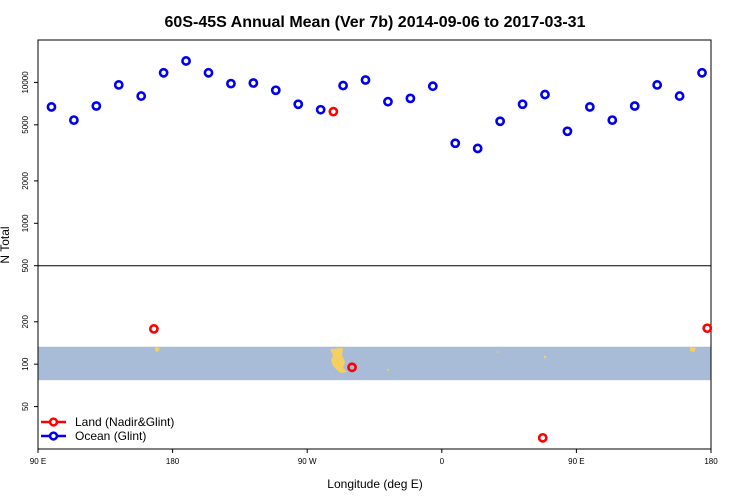 The height and width of the screenshot is (500, 750). Describe the element at coordinates (124, 422) in the screenshot. I see `legend-label: Land (Nadir&Glint)` at that location.